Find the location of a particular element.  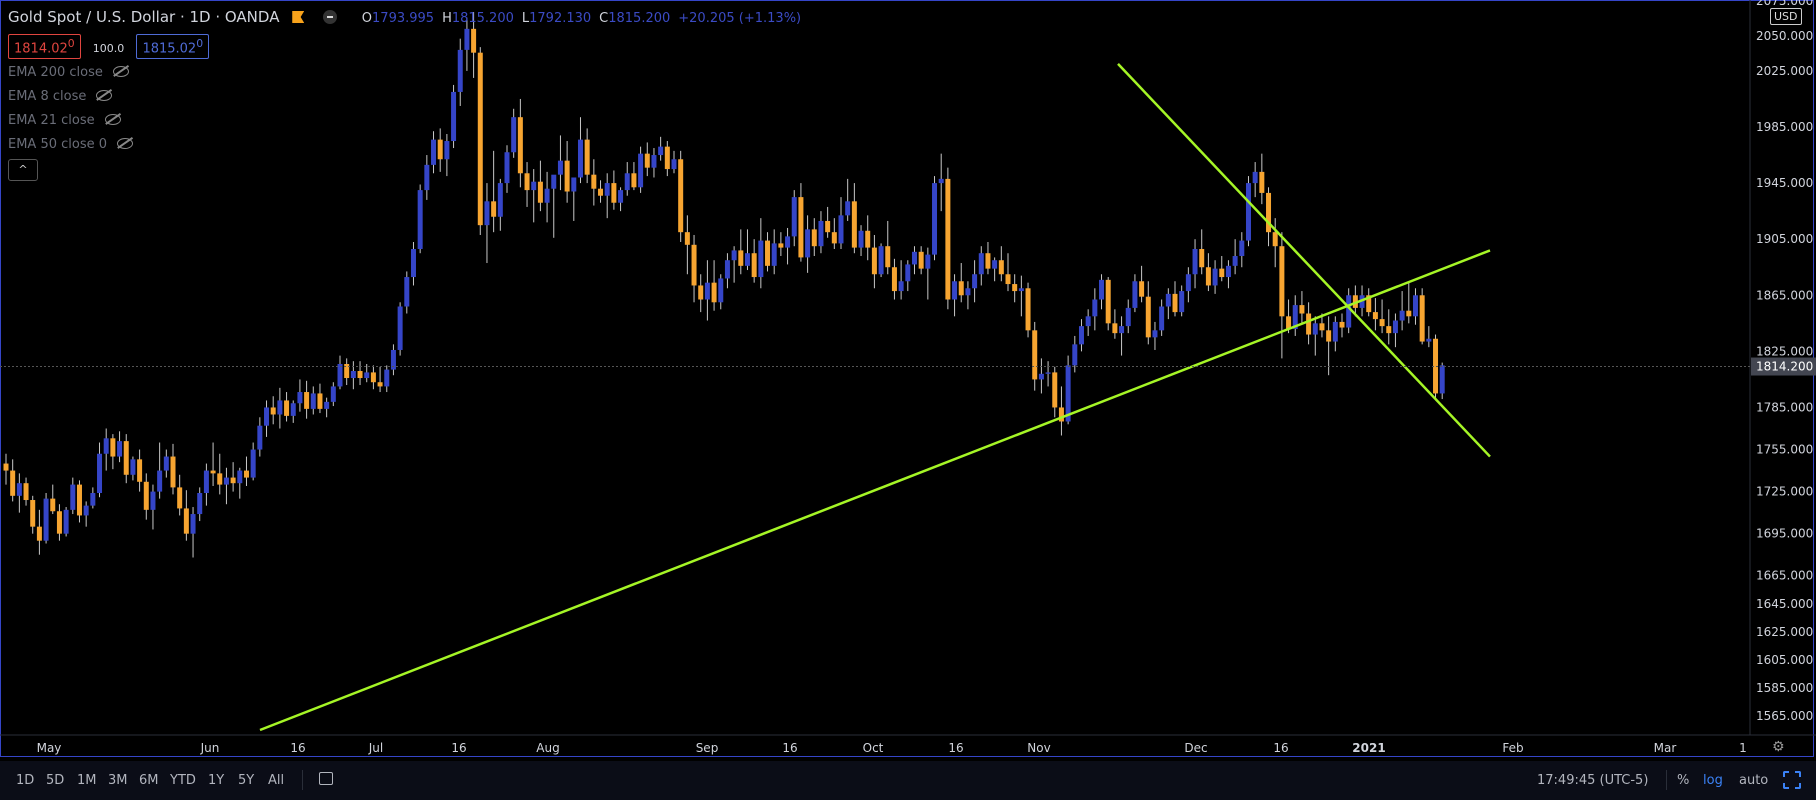

buy-price-button: 1815.020 is located at coordinates (173, 47).